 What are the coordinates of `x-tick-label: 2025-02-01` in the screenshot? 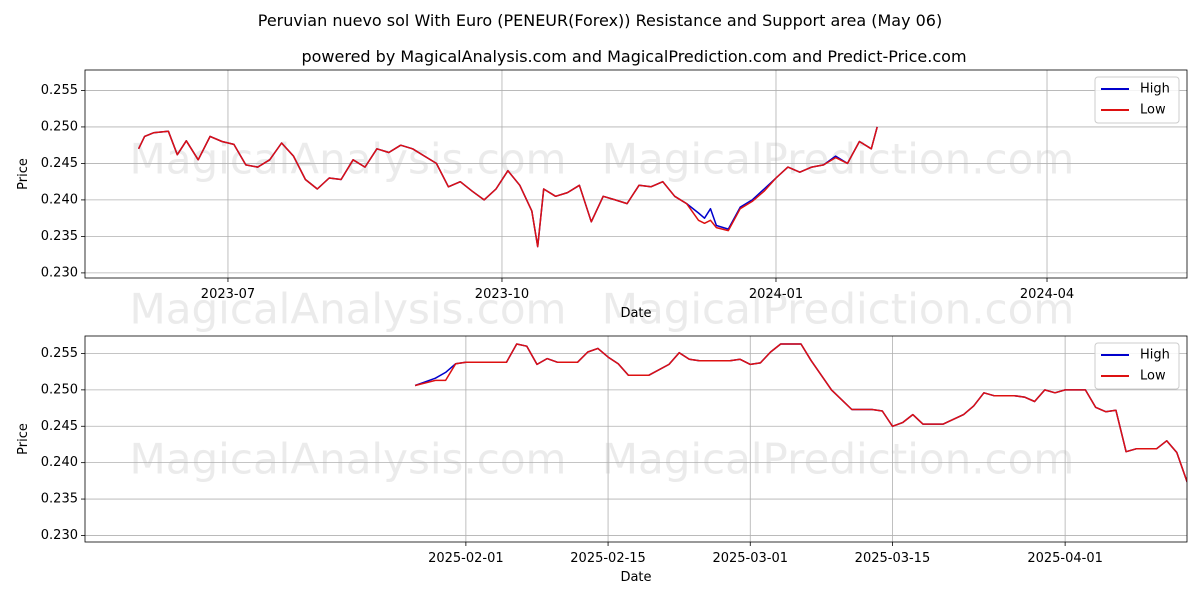 It's located at (466, 558).